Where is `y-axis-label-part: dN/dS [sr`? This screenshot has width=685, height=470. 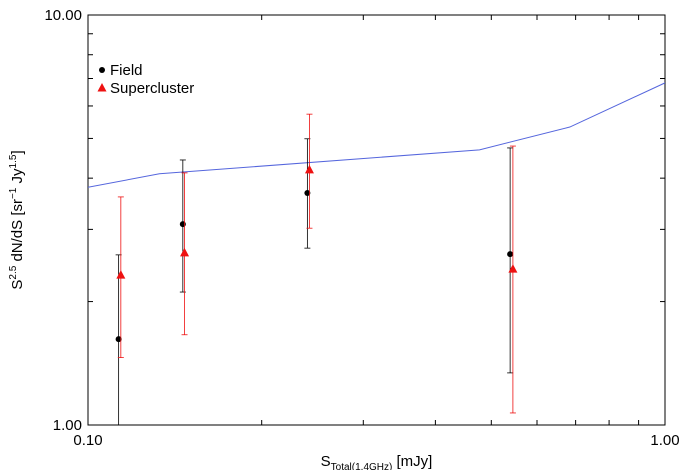 y-axis-label-part: dN/dS [sr is located at coordinates (17, 232).